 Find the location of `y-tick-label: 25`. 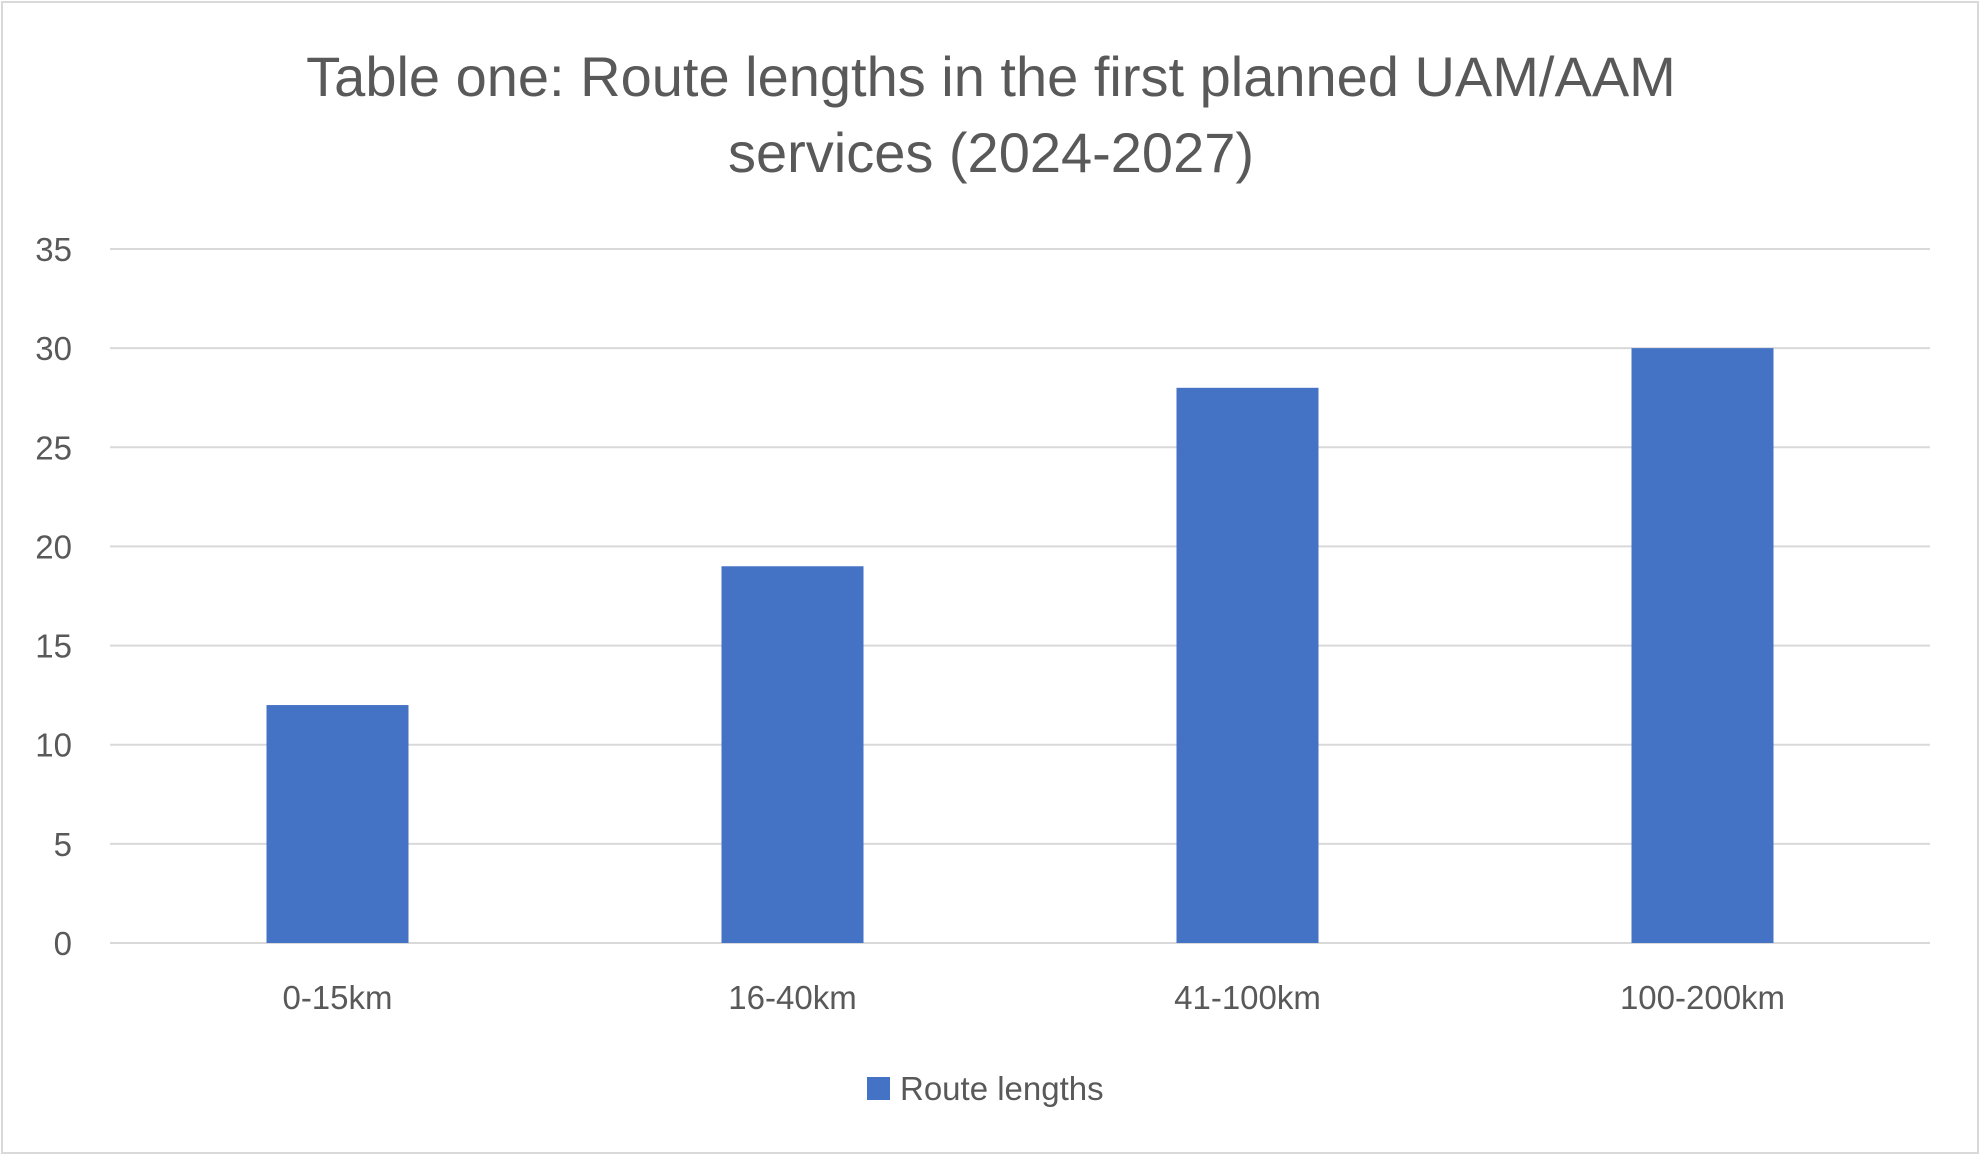

y-tick-label: 25 is located at coordinates (53, 447).